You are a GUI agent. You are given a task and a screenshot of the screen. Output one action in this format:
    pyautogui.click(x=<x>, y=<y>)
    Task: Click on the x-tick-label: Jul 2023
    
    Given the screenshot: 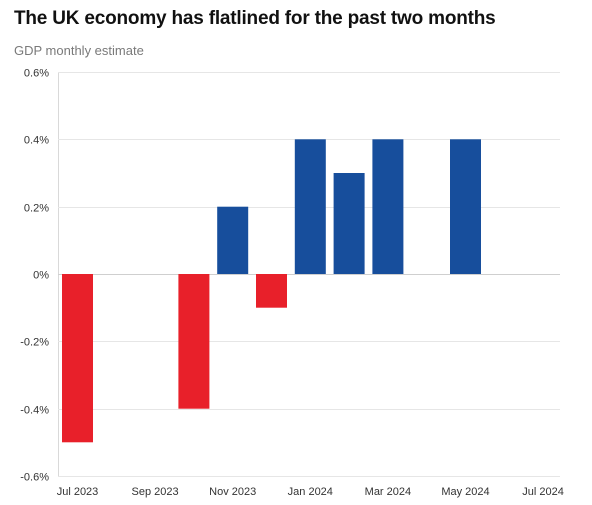 What is the action you would take?
    pyautogui.click(x=78, y=492)
    